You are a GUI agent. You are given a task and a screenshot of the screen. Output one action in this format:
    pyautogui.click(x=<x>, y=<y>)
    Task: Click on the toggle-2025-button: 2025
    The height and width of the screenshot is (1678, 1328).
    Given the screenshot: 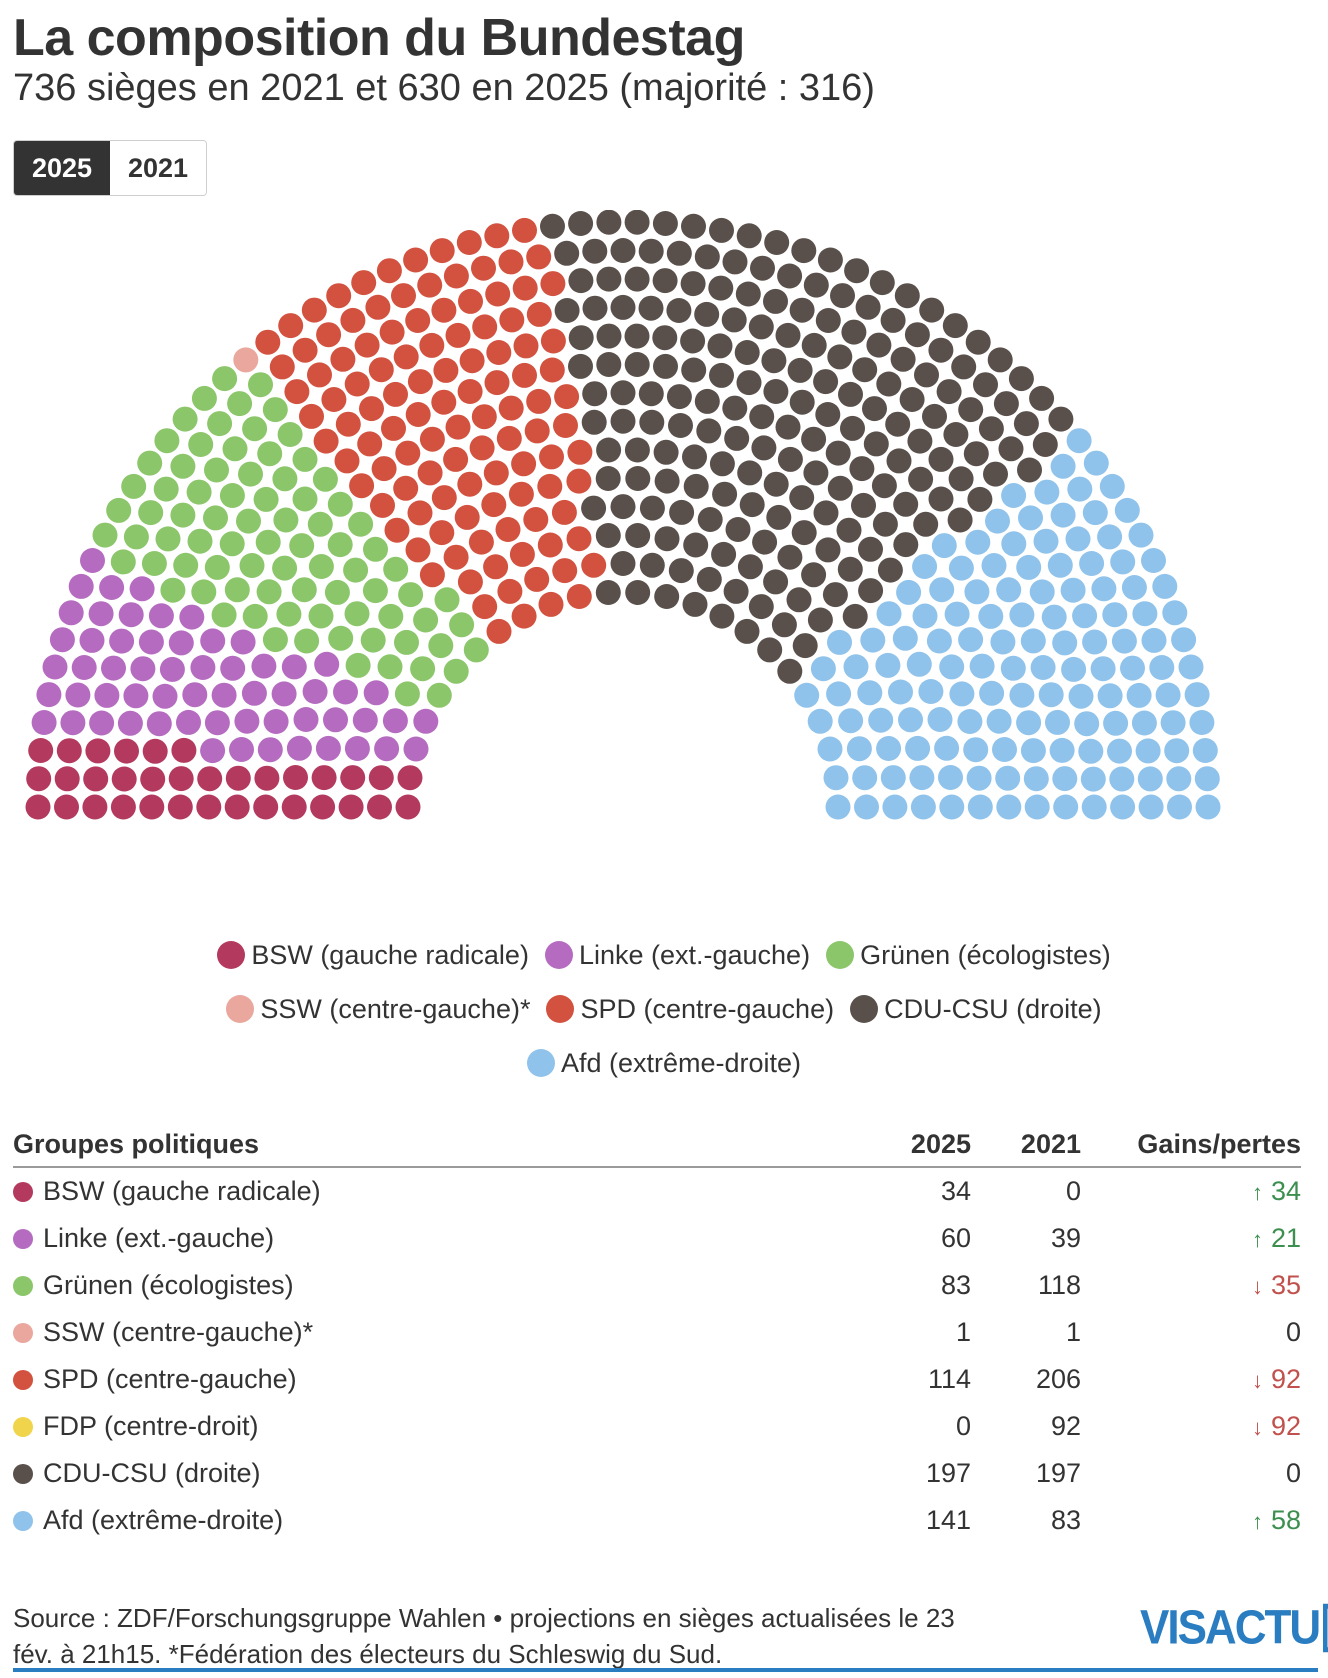 What is the action you would take?
    pyautogui.click(x=62, y=168)
    